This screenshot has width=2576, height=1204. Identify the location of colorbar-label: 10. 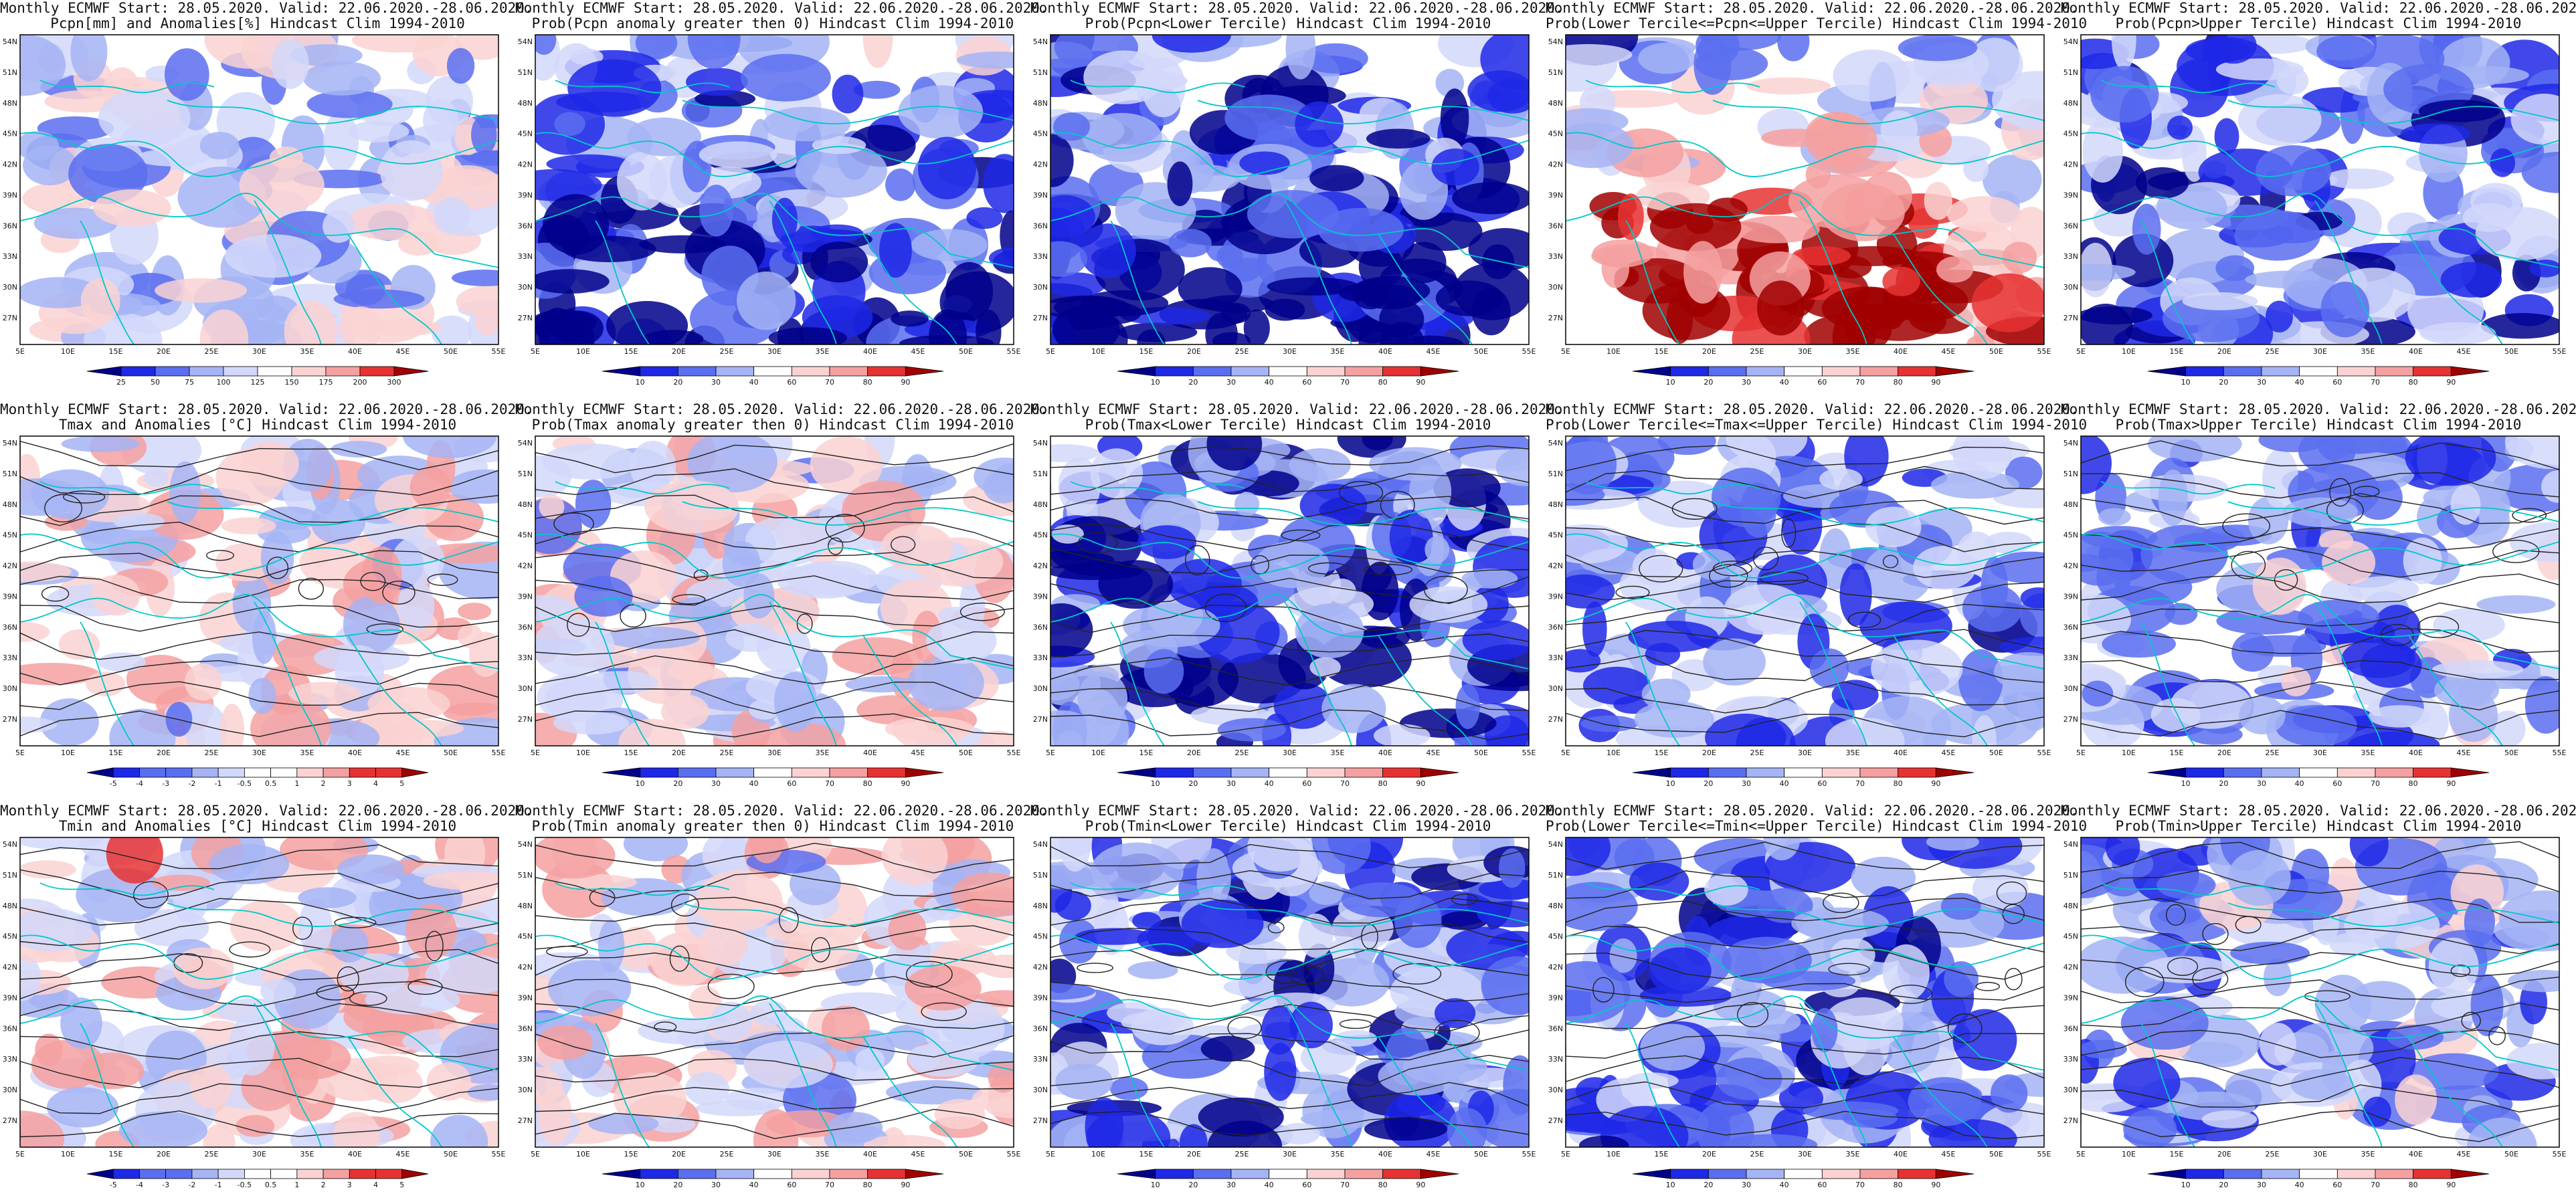
(2186, 783).